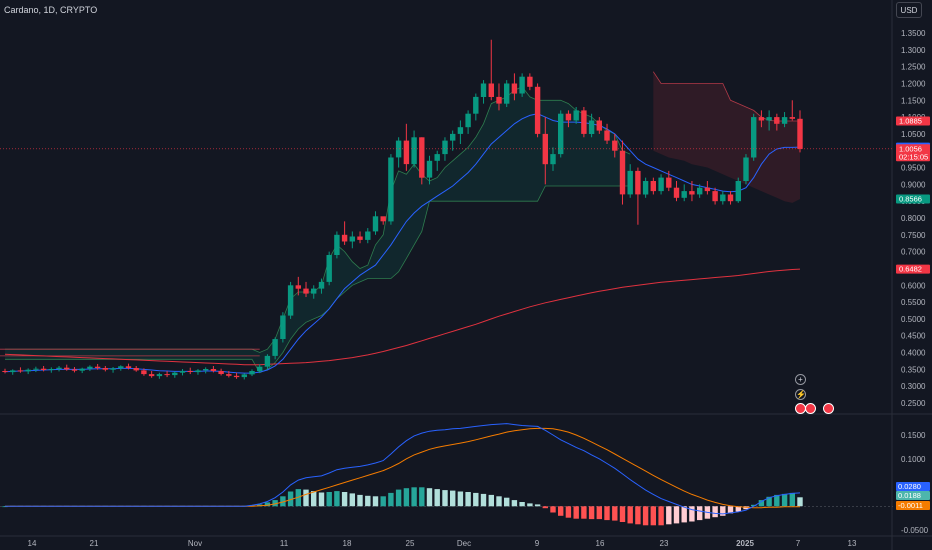 This screenshot has width=932, height=550. I want to click on price-tick: 0.5500, so click(913, 302).